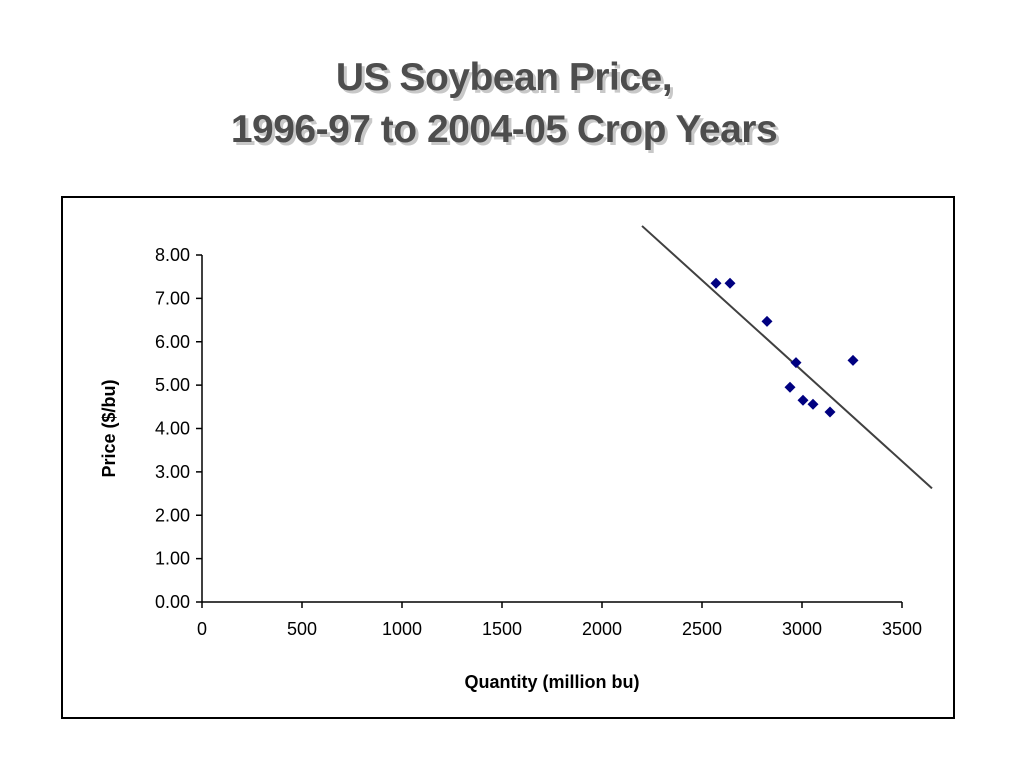  What do you see at coordinates (302, 629) in the screenshot?
I see `x-tick-label: 500` at bounding box center [302, 629].